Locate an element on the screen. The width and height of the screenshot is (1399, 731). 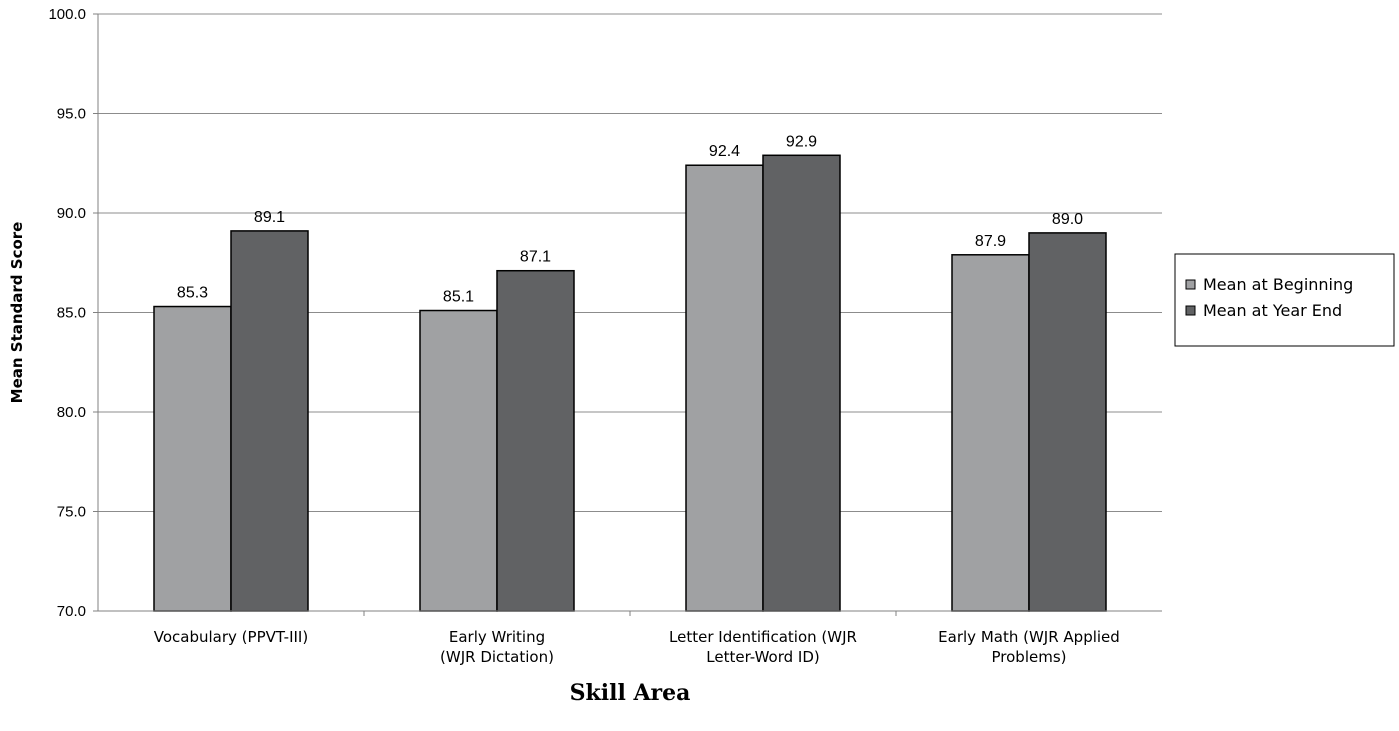
data-label: 87.1 is located at coordinates (535, 257).